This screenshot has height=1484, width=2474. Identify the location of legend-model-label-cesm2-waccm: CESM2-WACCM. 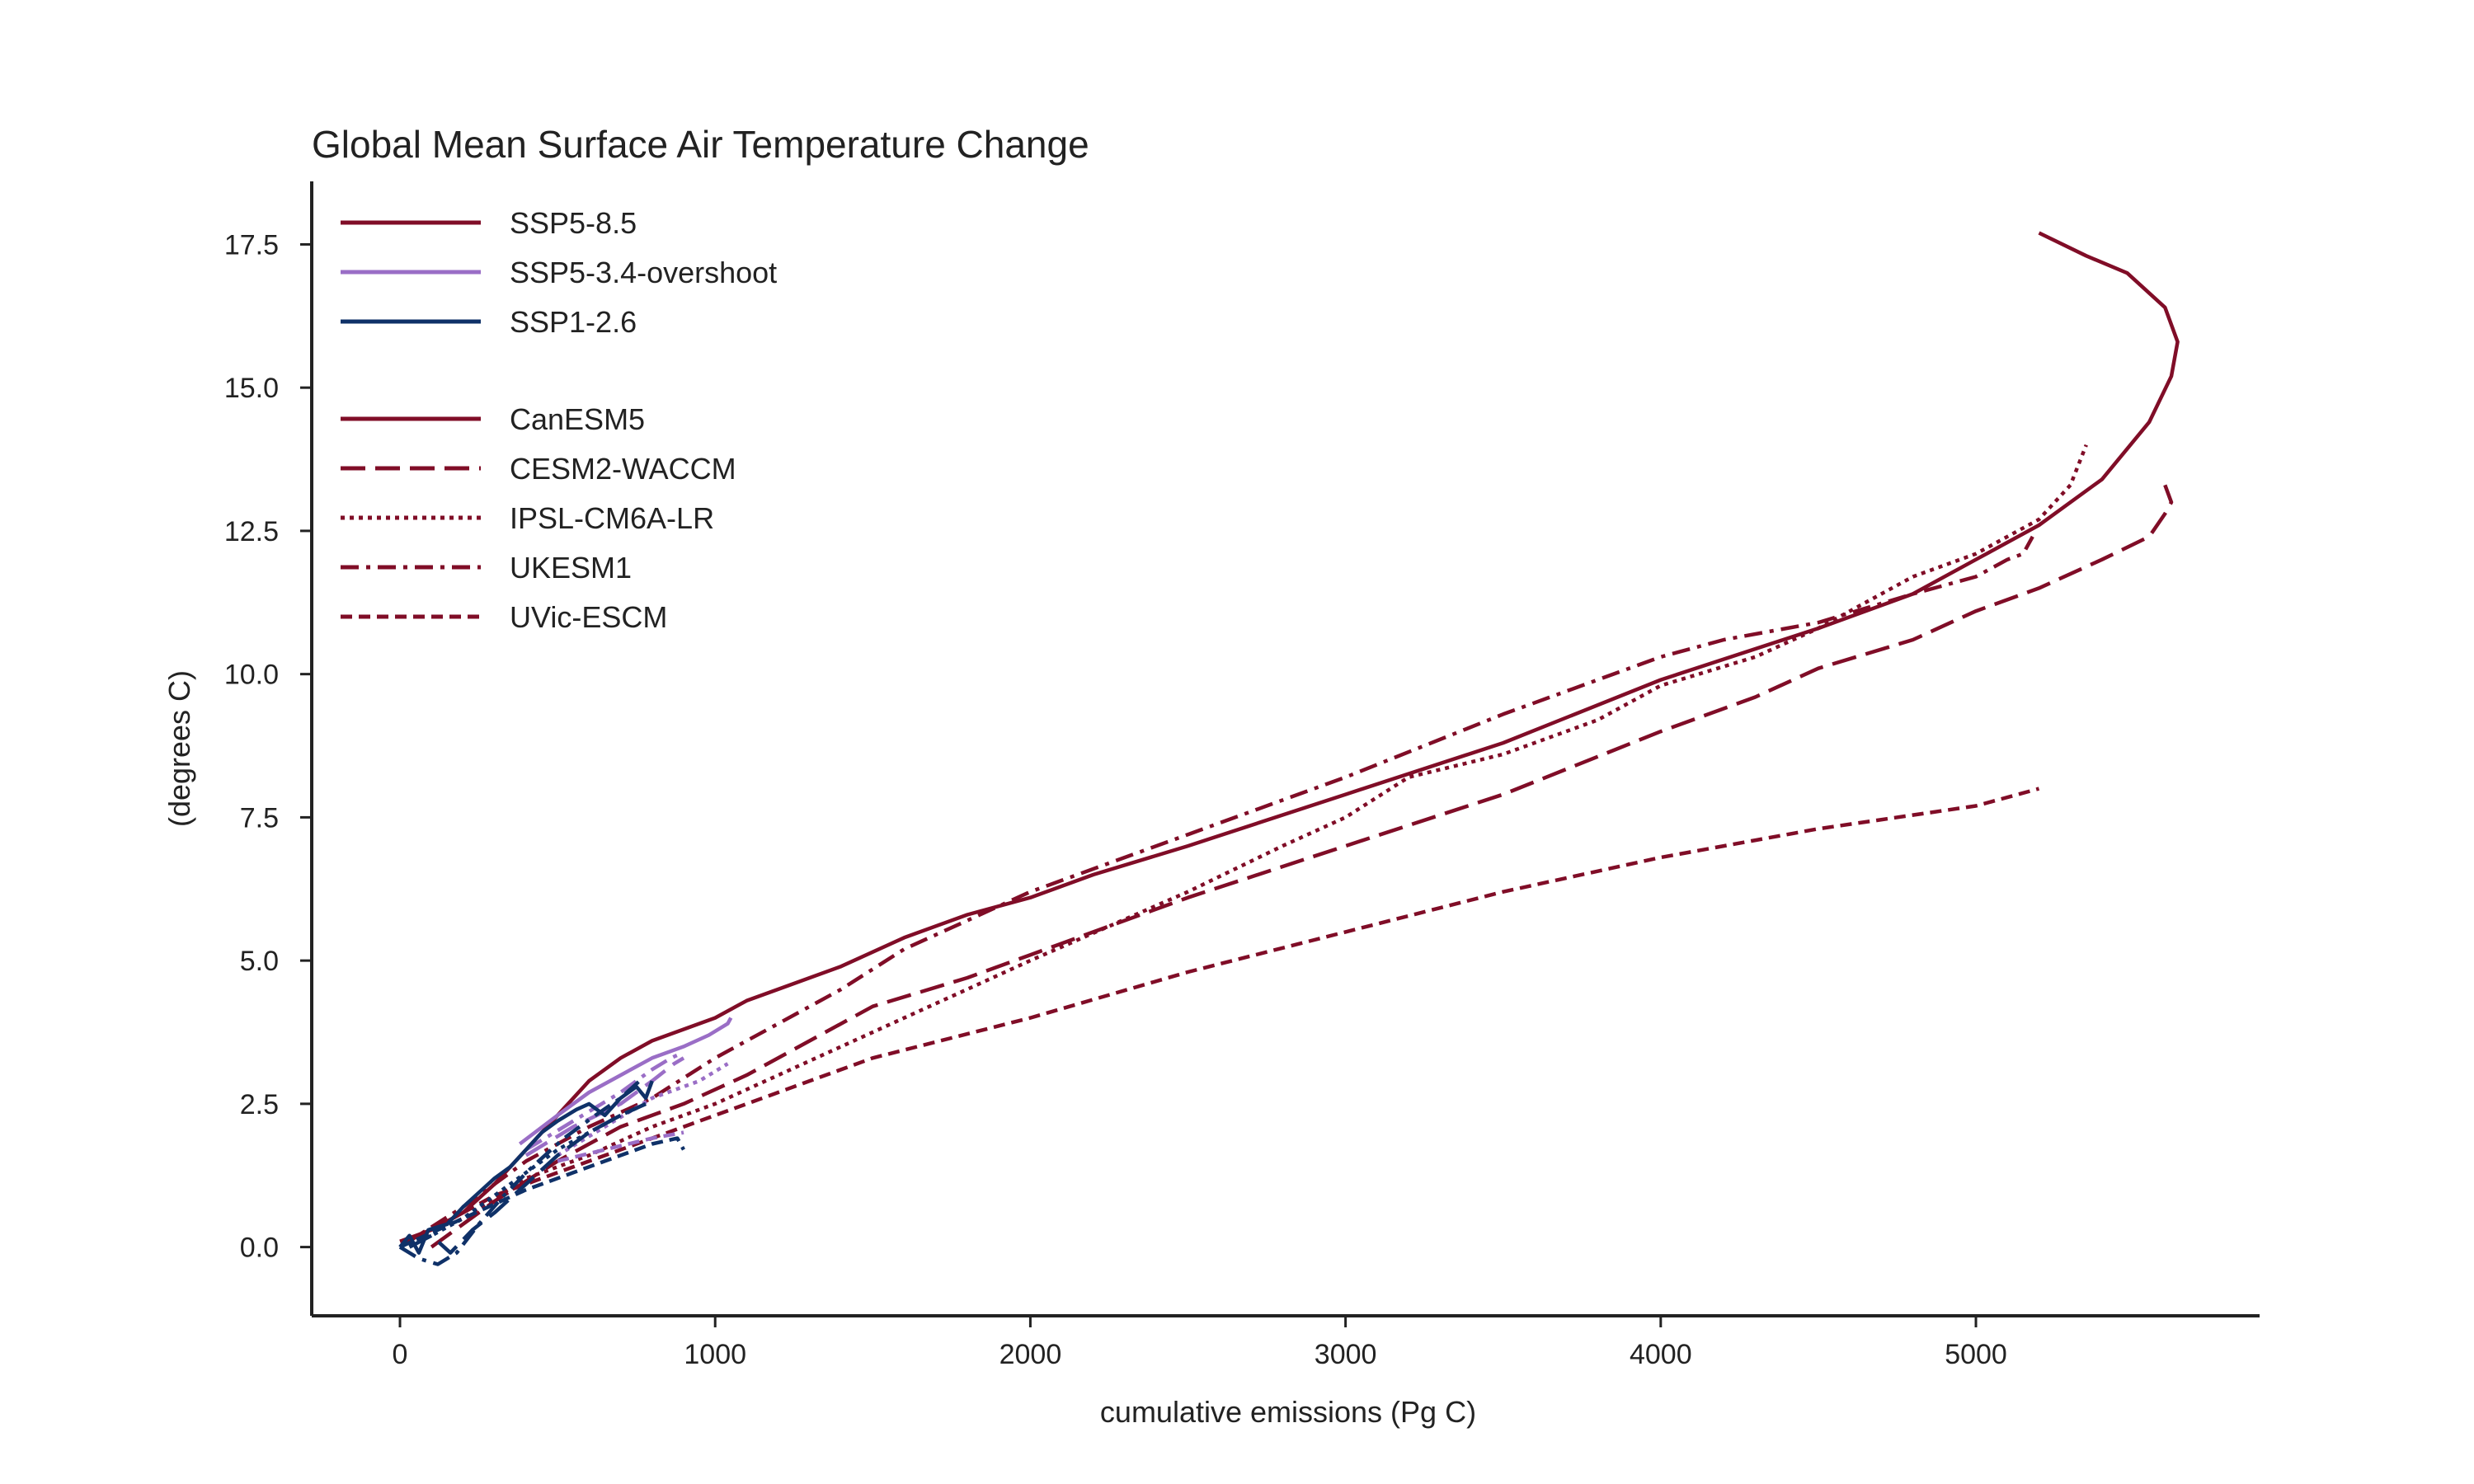
(623, 469).